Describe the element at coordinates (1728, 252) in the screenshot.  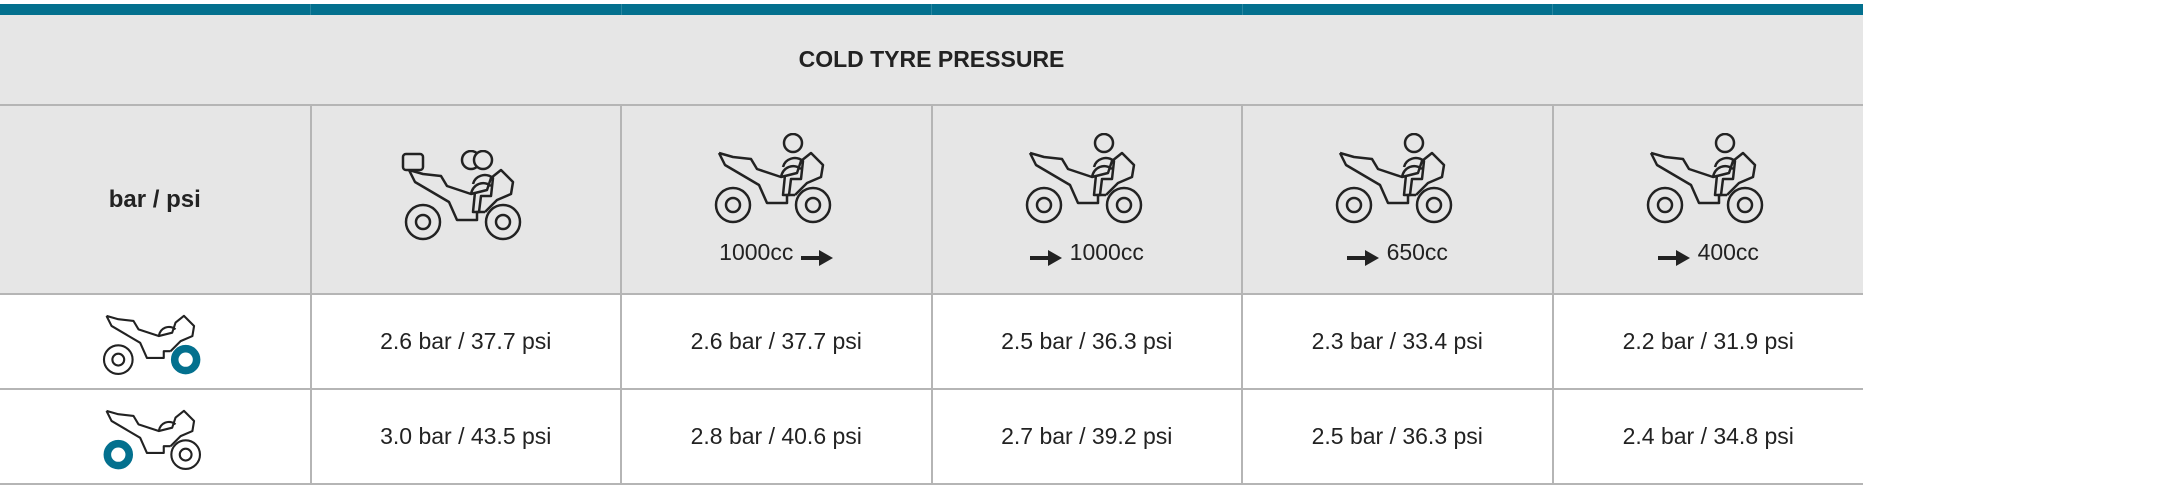
I see `engine-size-text: 400cc` at that location.